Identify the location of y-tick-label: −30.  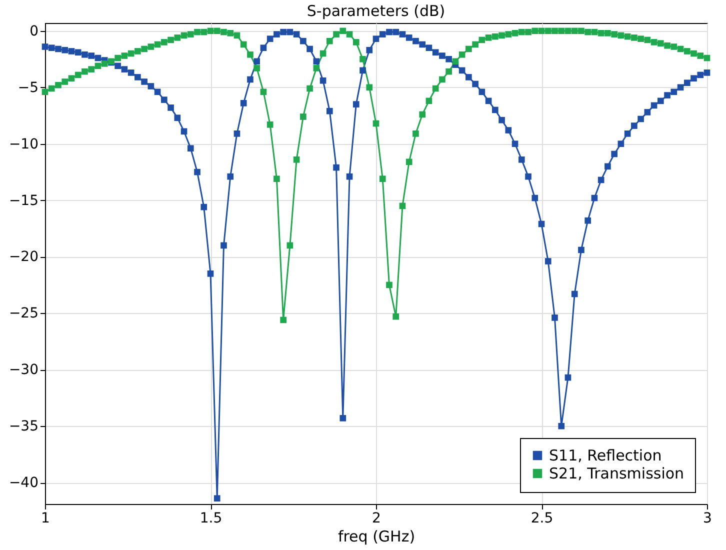
(23, 370).